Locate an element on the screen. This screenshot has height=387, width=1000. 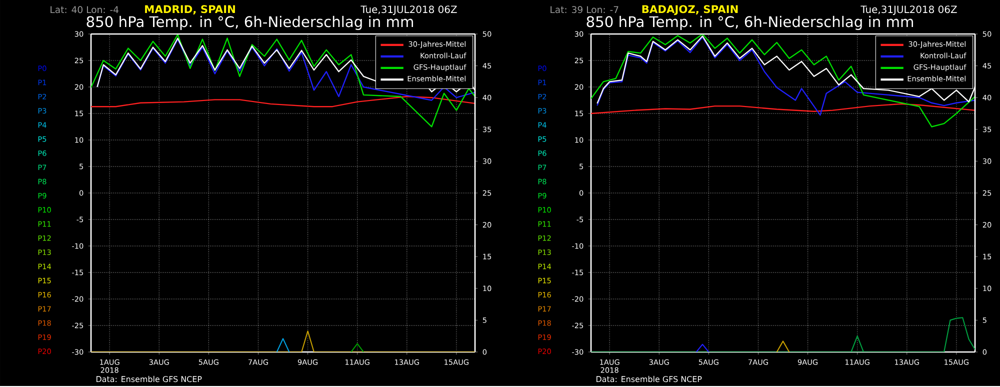
text: Lat: 40 Lon: -4 is located at coordinates (84, 10).